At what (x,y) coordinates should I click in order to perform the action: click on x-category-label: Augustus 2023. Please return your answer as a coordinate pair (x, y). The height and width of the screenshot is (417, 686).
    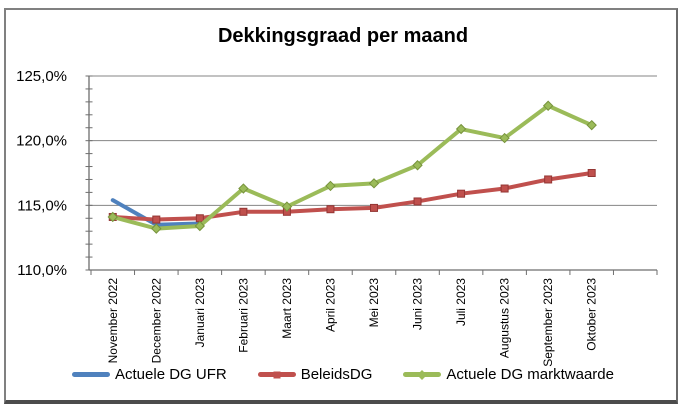
    Looking at the image, I should click on (505, 318).